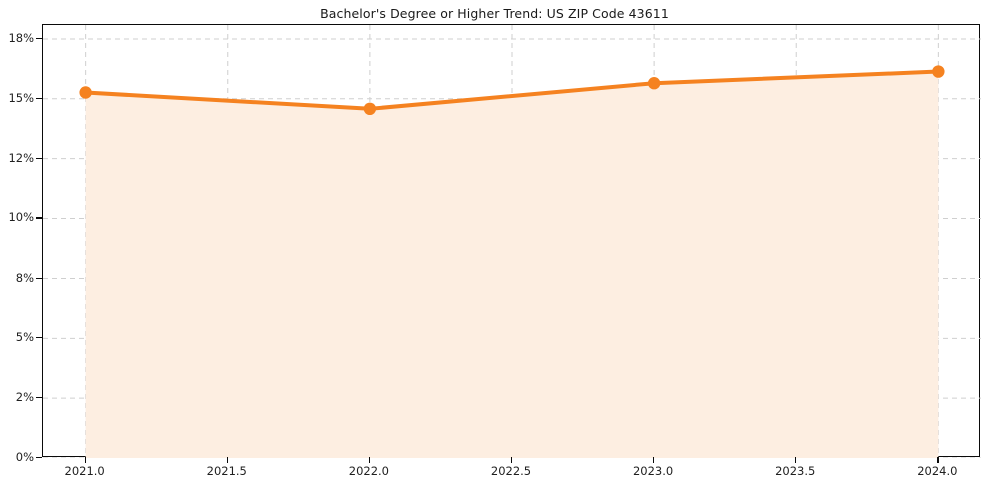  Describe the element at coordinates (21, 97) in the screenshot. I see `y-tick-label: 15%` at that location.